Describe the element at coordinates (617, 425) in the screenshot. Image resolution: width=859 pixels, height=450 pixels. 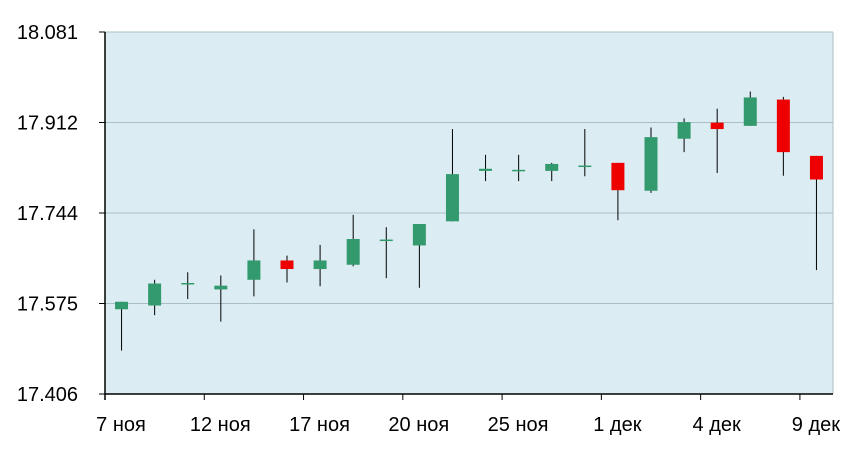
I see `x-tick-label: 1 дек` at that location.